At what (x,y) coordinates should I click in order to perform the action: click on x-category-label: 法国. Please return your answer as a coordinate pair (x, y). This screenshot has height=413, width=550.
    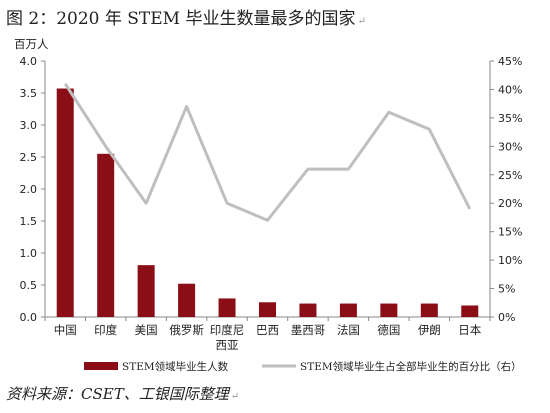
    Looking at the image, I should click on (348, 330).